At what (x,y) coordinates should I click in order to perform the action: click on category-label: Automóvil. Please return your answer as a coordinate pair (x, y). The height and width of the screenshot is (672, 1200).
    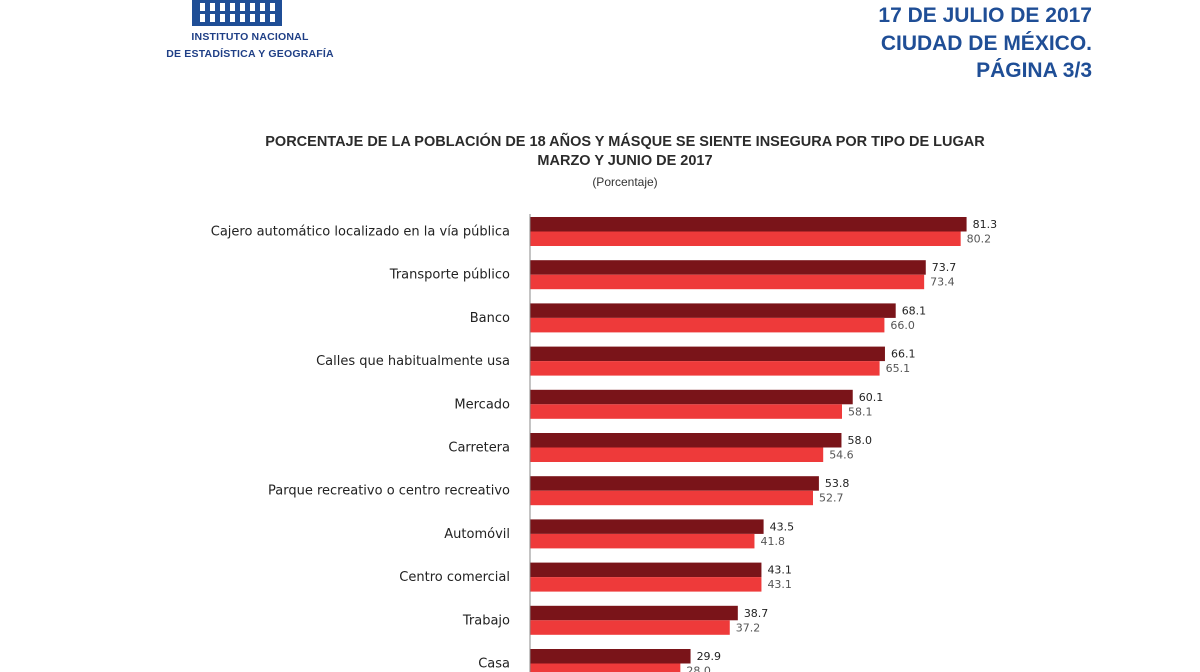
    Looking at the image, I should click on (477, 534).